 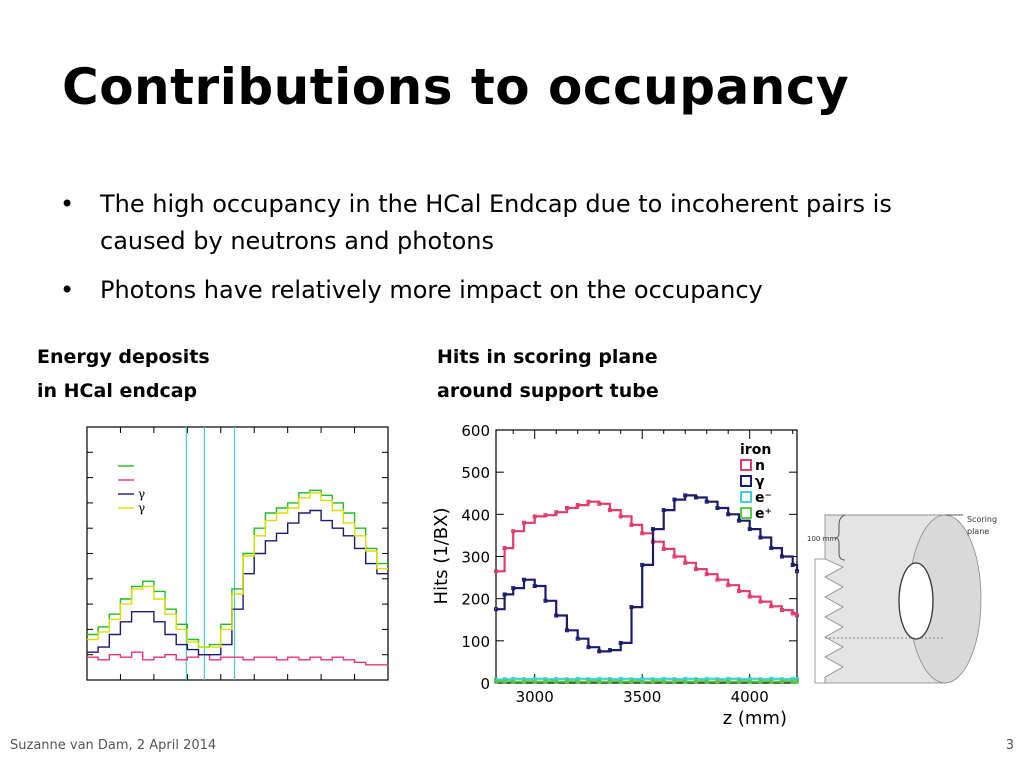 I want to click on energy-deposit-chart: γγ, so click(x=237, y=553).